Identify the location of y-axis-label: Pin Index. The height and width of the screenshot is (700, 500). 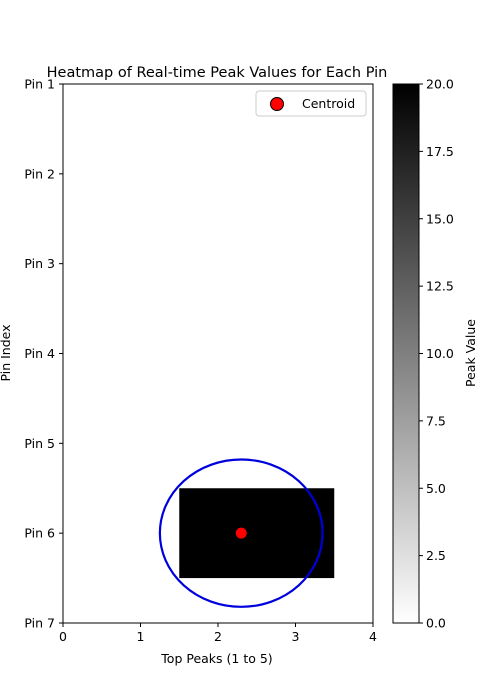
(6, 352).